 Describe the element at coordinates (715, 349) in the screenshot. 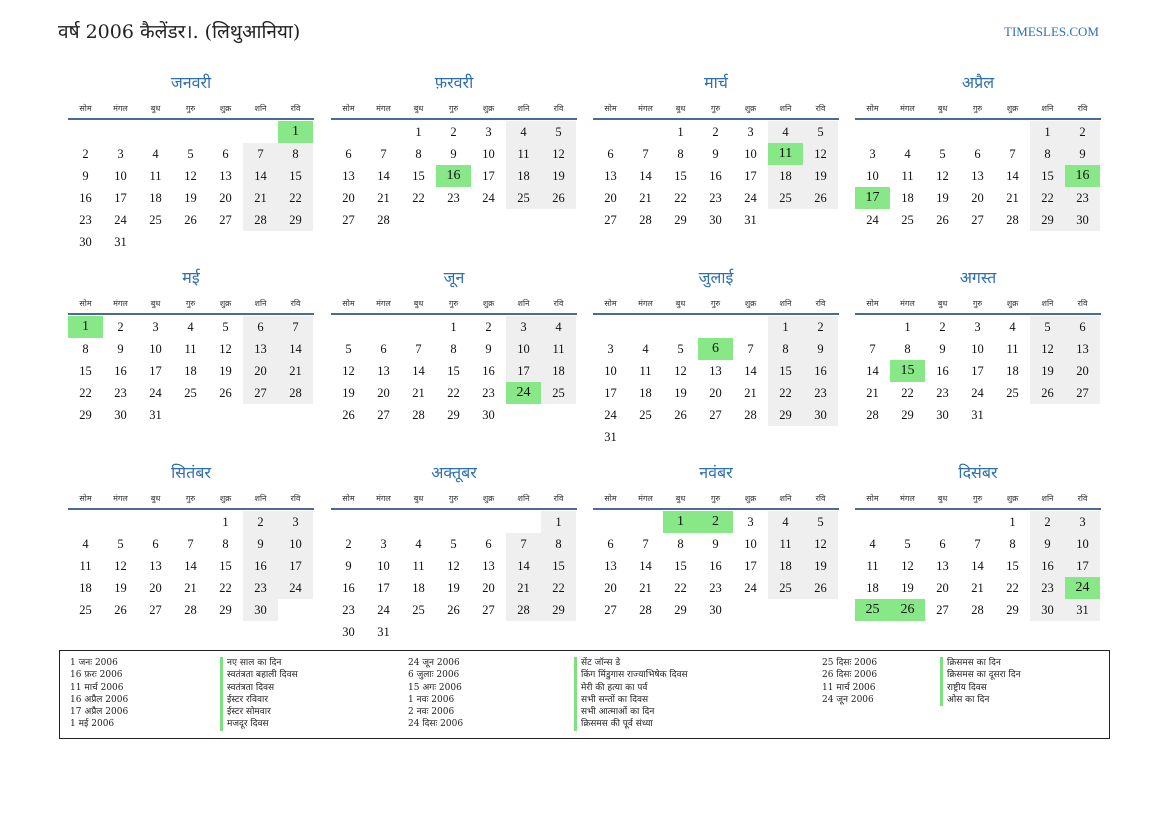

I see `holiday-day-cell: 6` at that location.